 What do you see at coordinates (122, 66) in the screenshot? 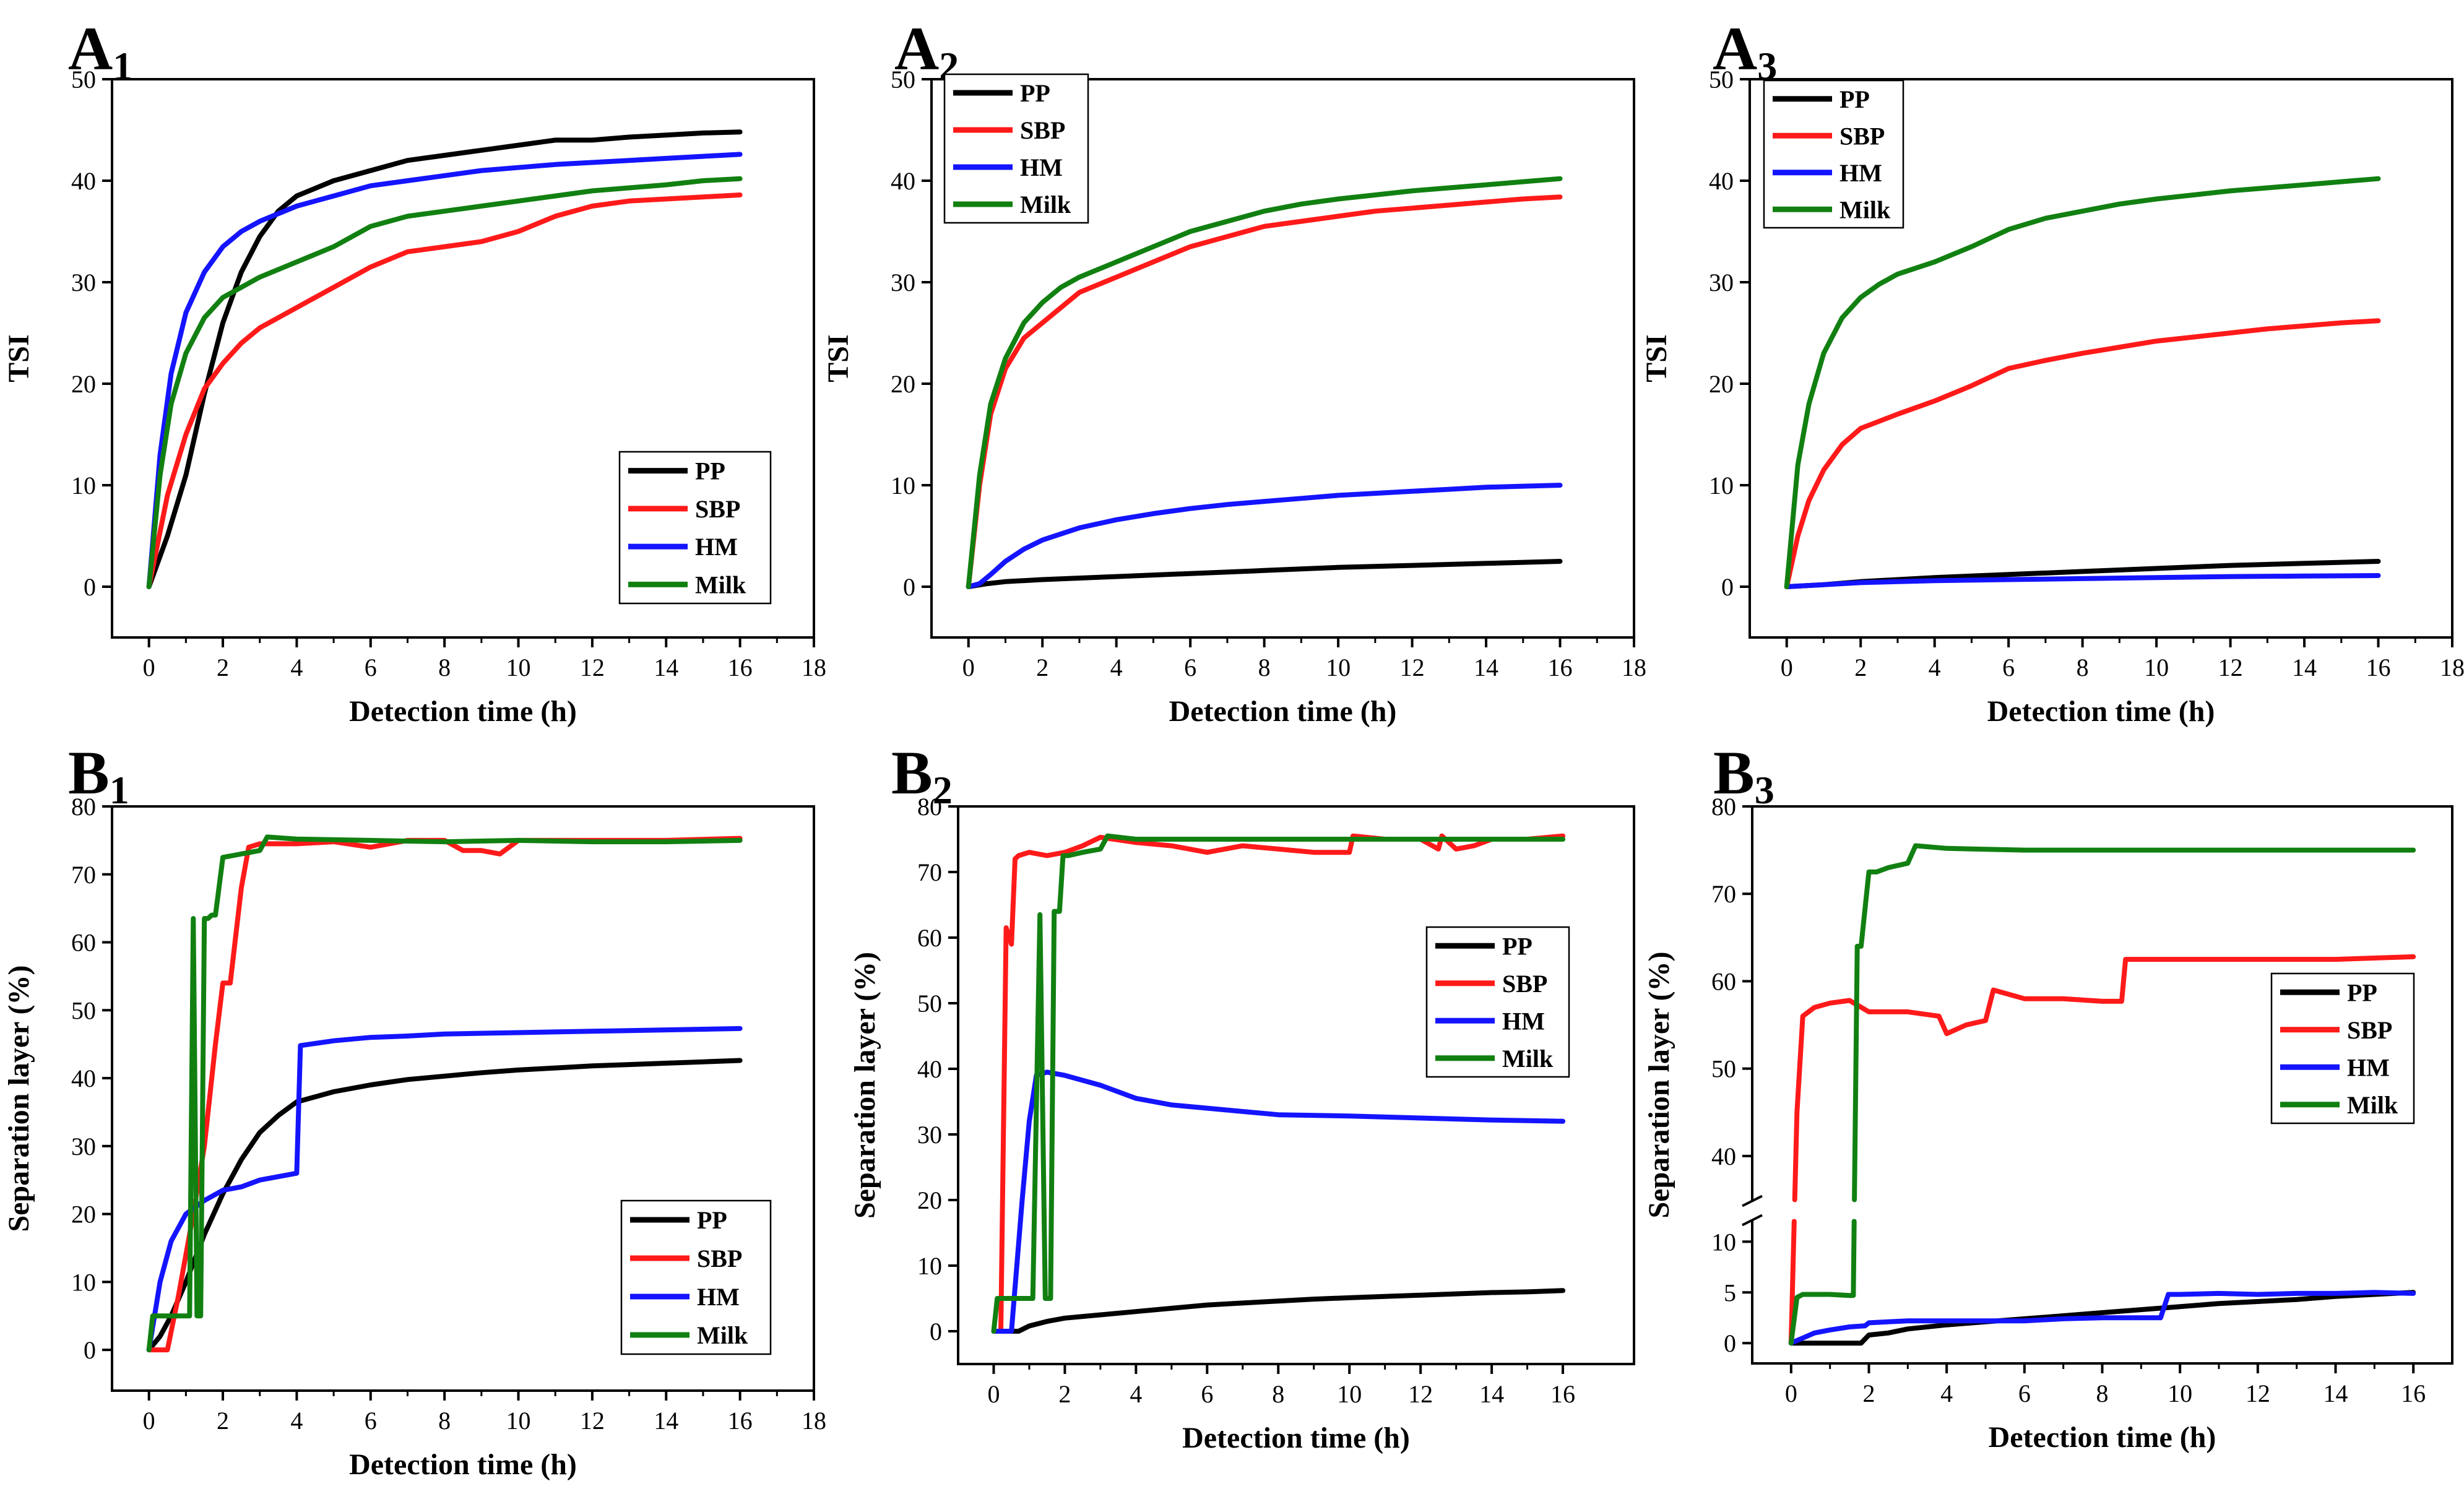
I see `panel-subscript: 1` at bounding box center [122, 66].